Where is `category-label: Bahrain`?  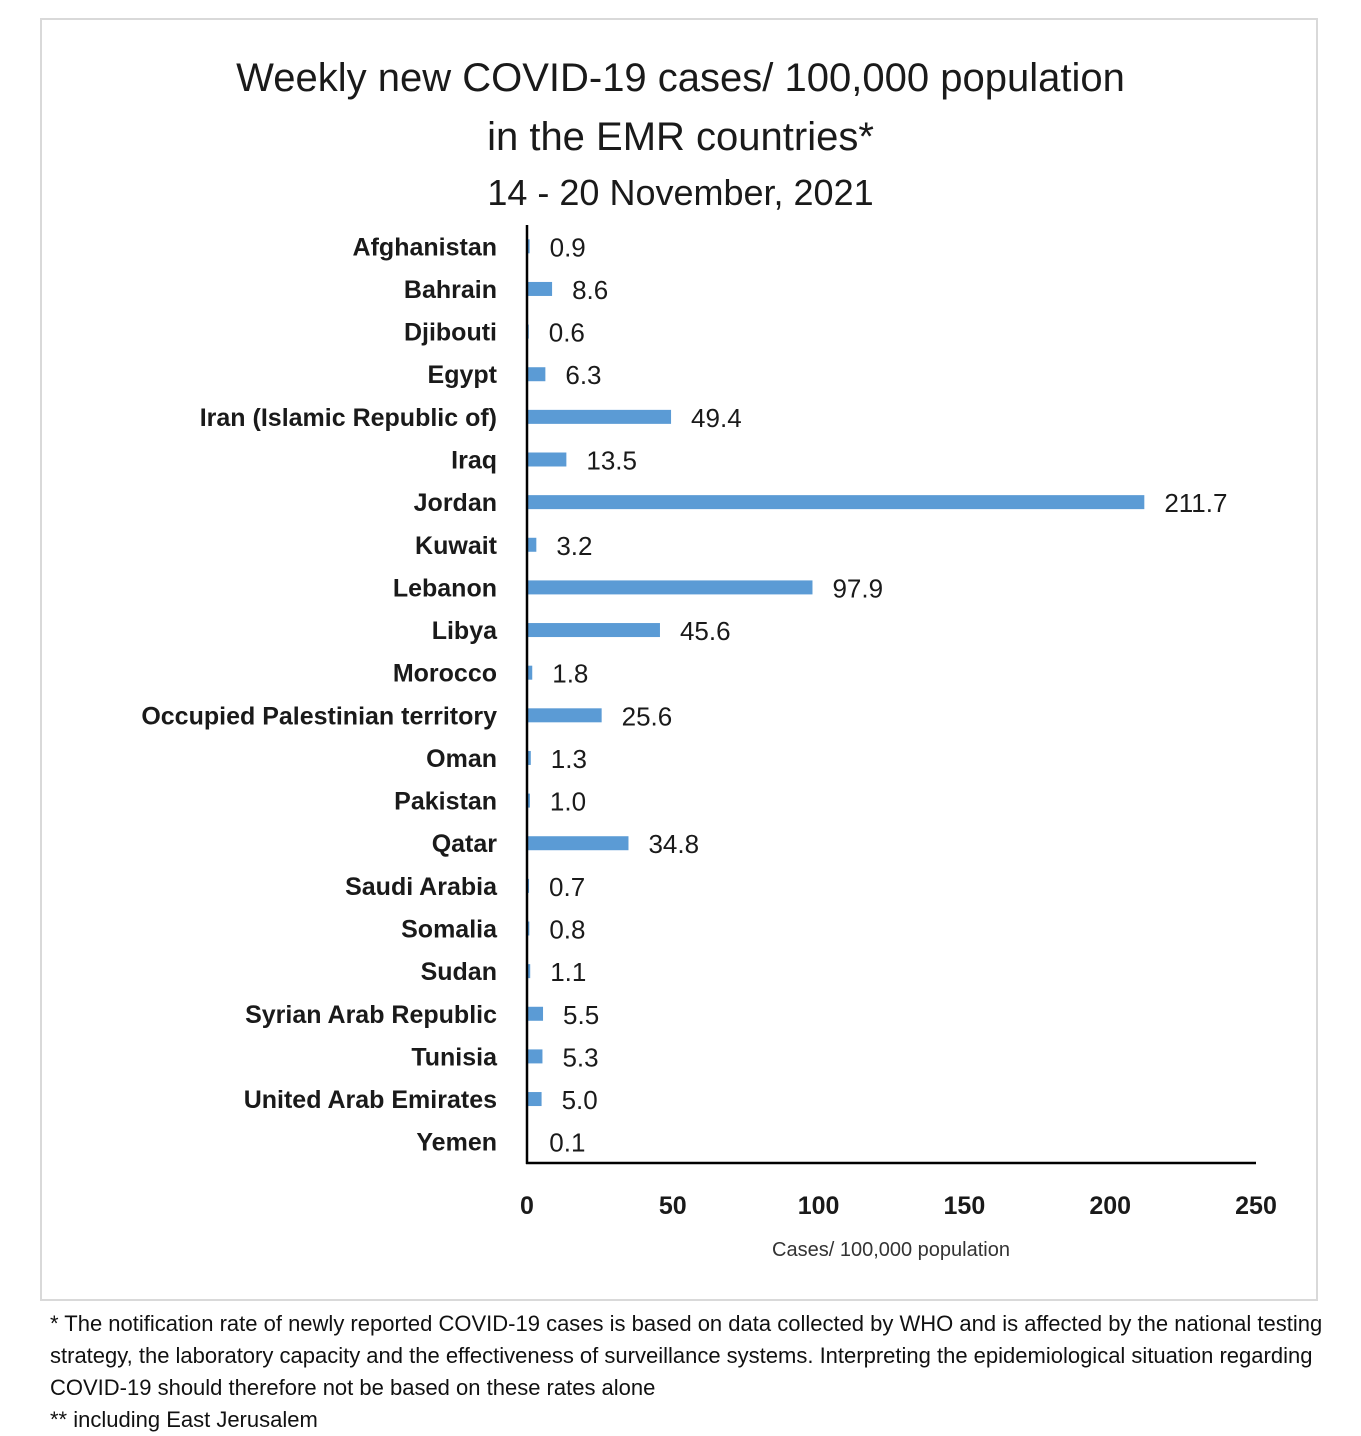 category-label: Bahrain is located at coordinates (450, 290).